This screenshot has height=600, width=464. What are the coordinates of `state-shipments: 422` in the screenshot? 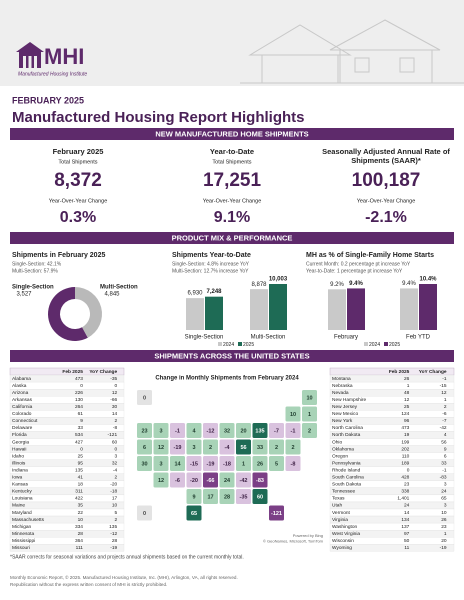 It's located at (79, 499).